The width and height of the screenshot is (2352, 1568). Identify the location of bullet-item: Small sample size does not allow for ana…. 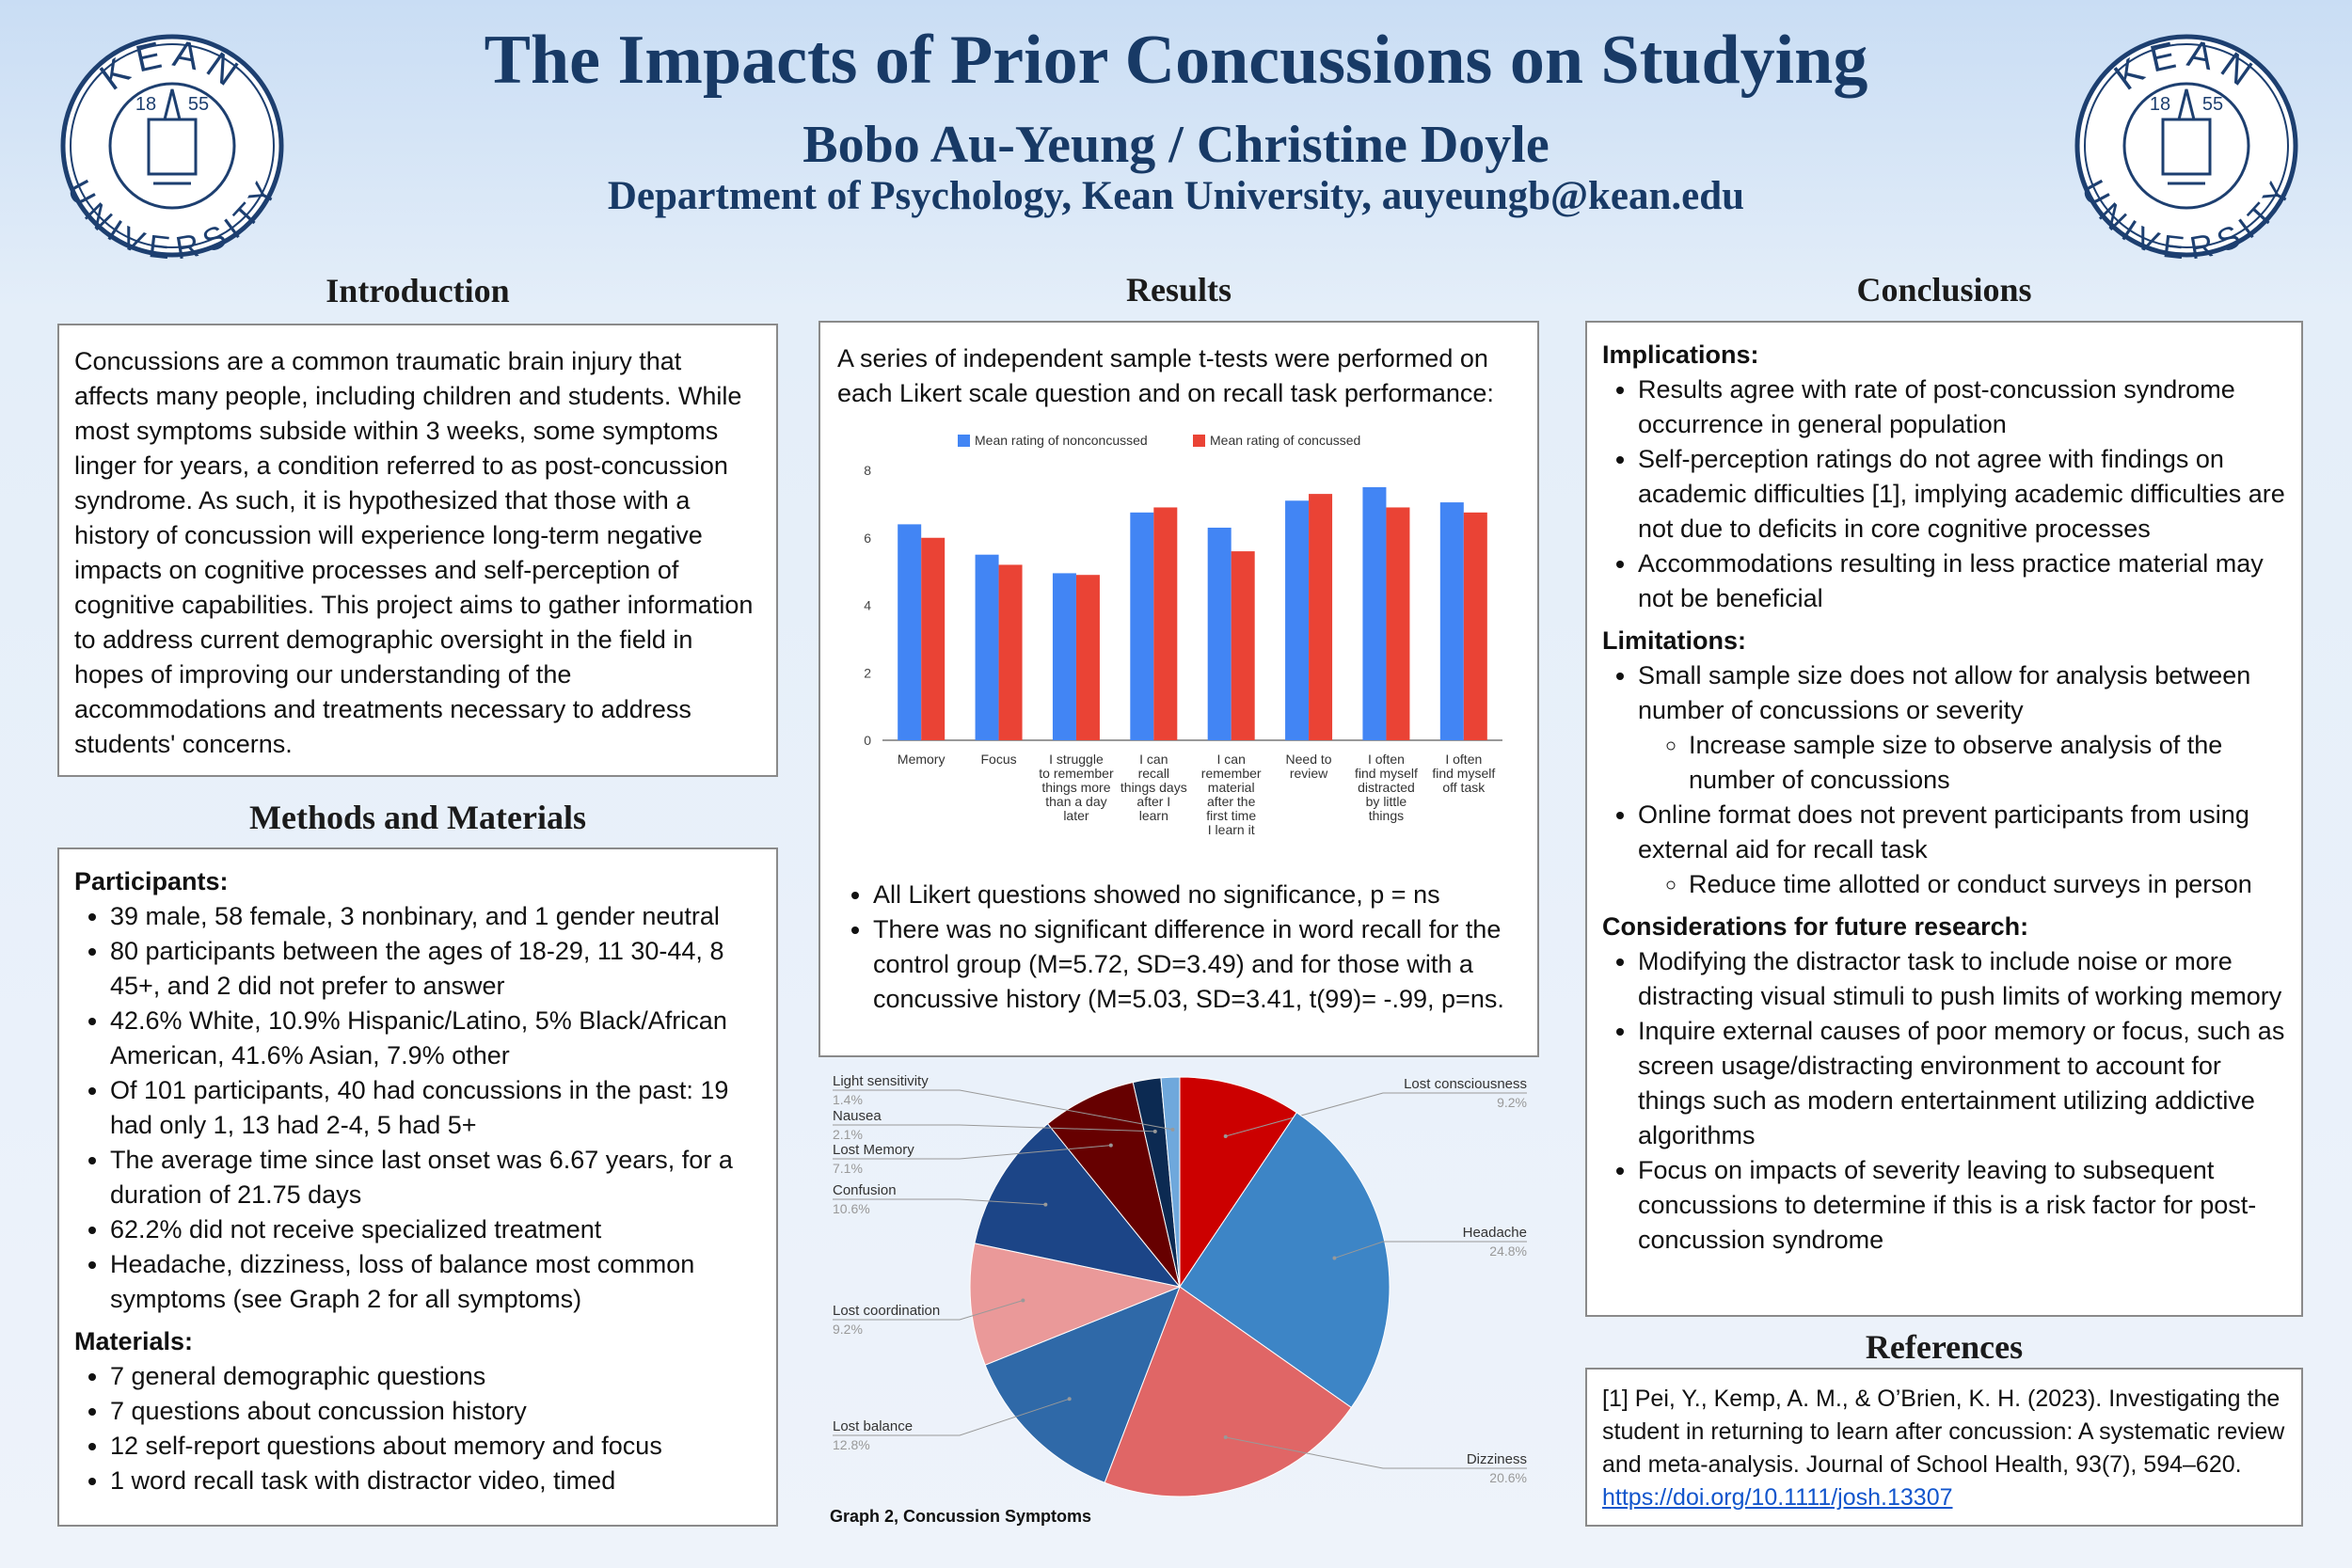
(1962, 728).